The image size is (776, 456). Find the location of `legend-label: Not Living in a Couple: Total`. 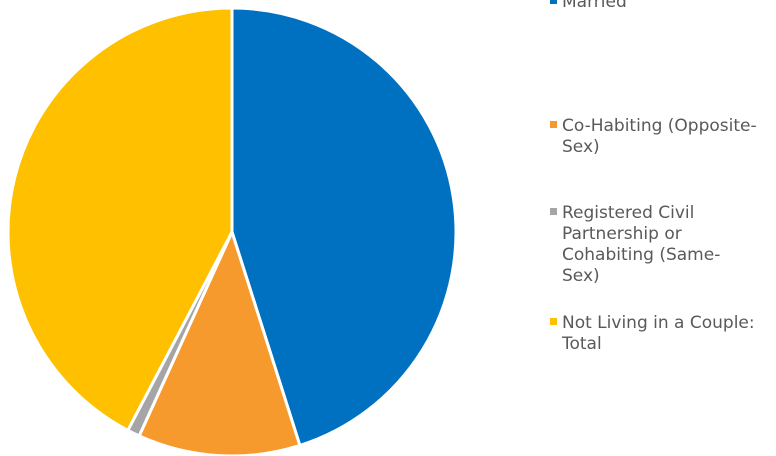

legend-label: Not Living in a Couple: Total is located at coordinates (658, 333).